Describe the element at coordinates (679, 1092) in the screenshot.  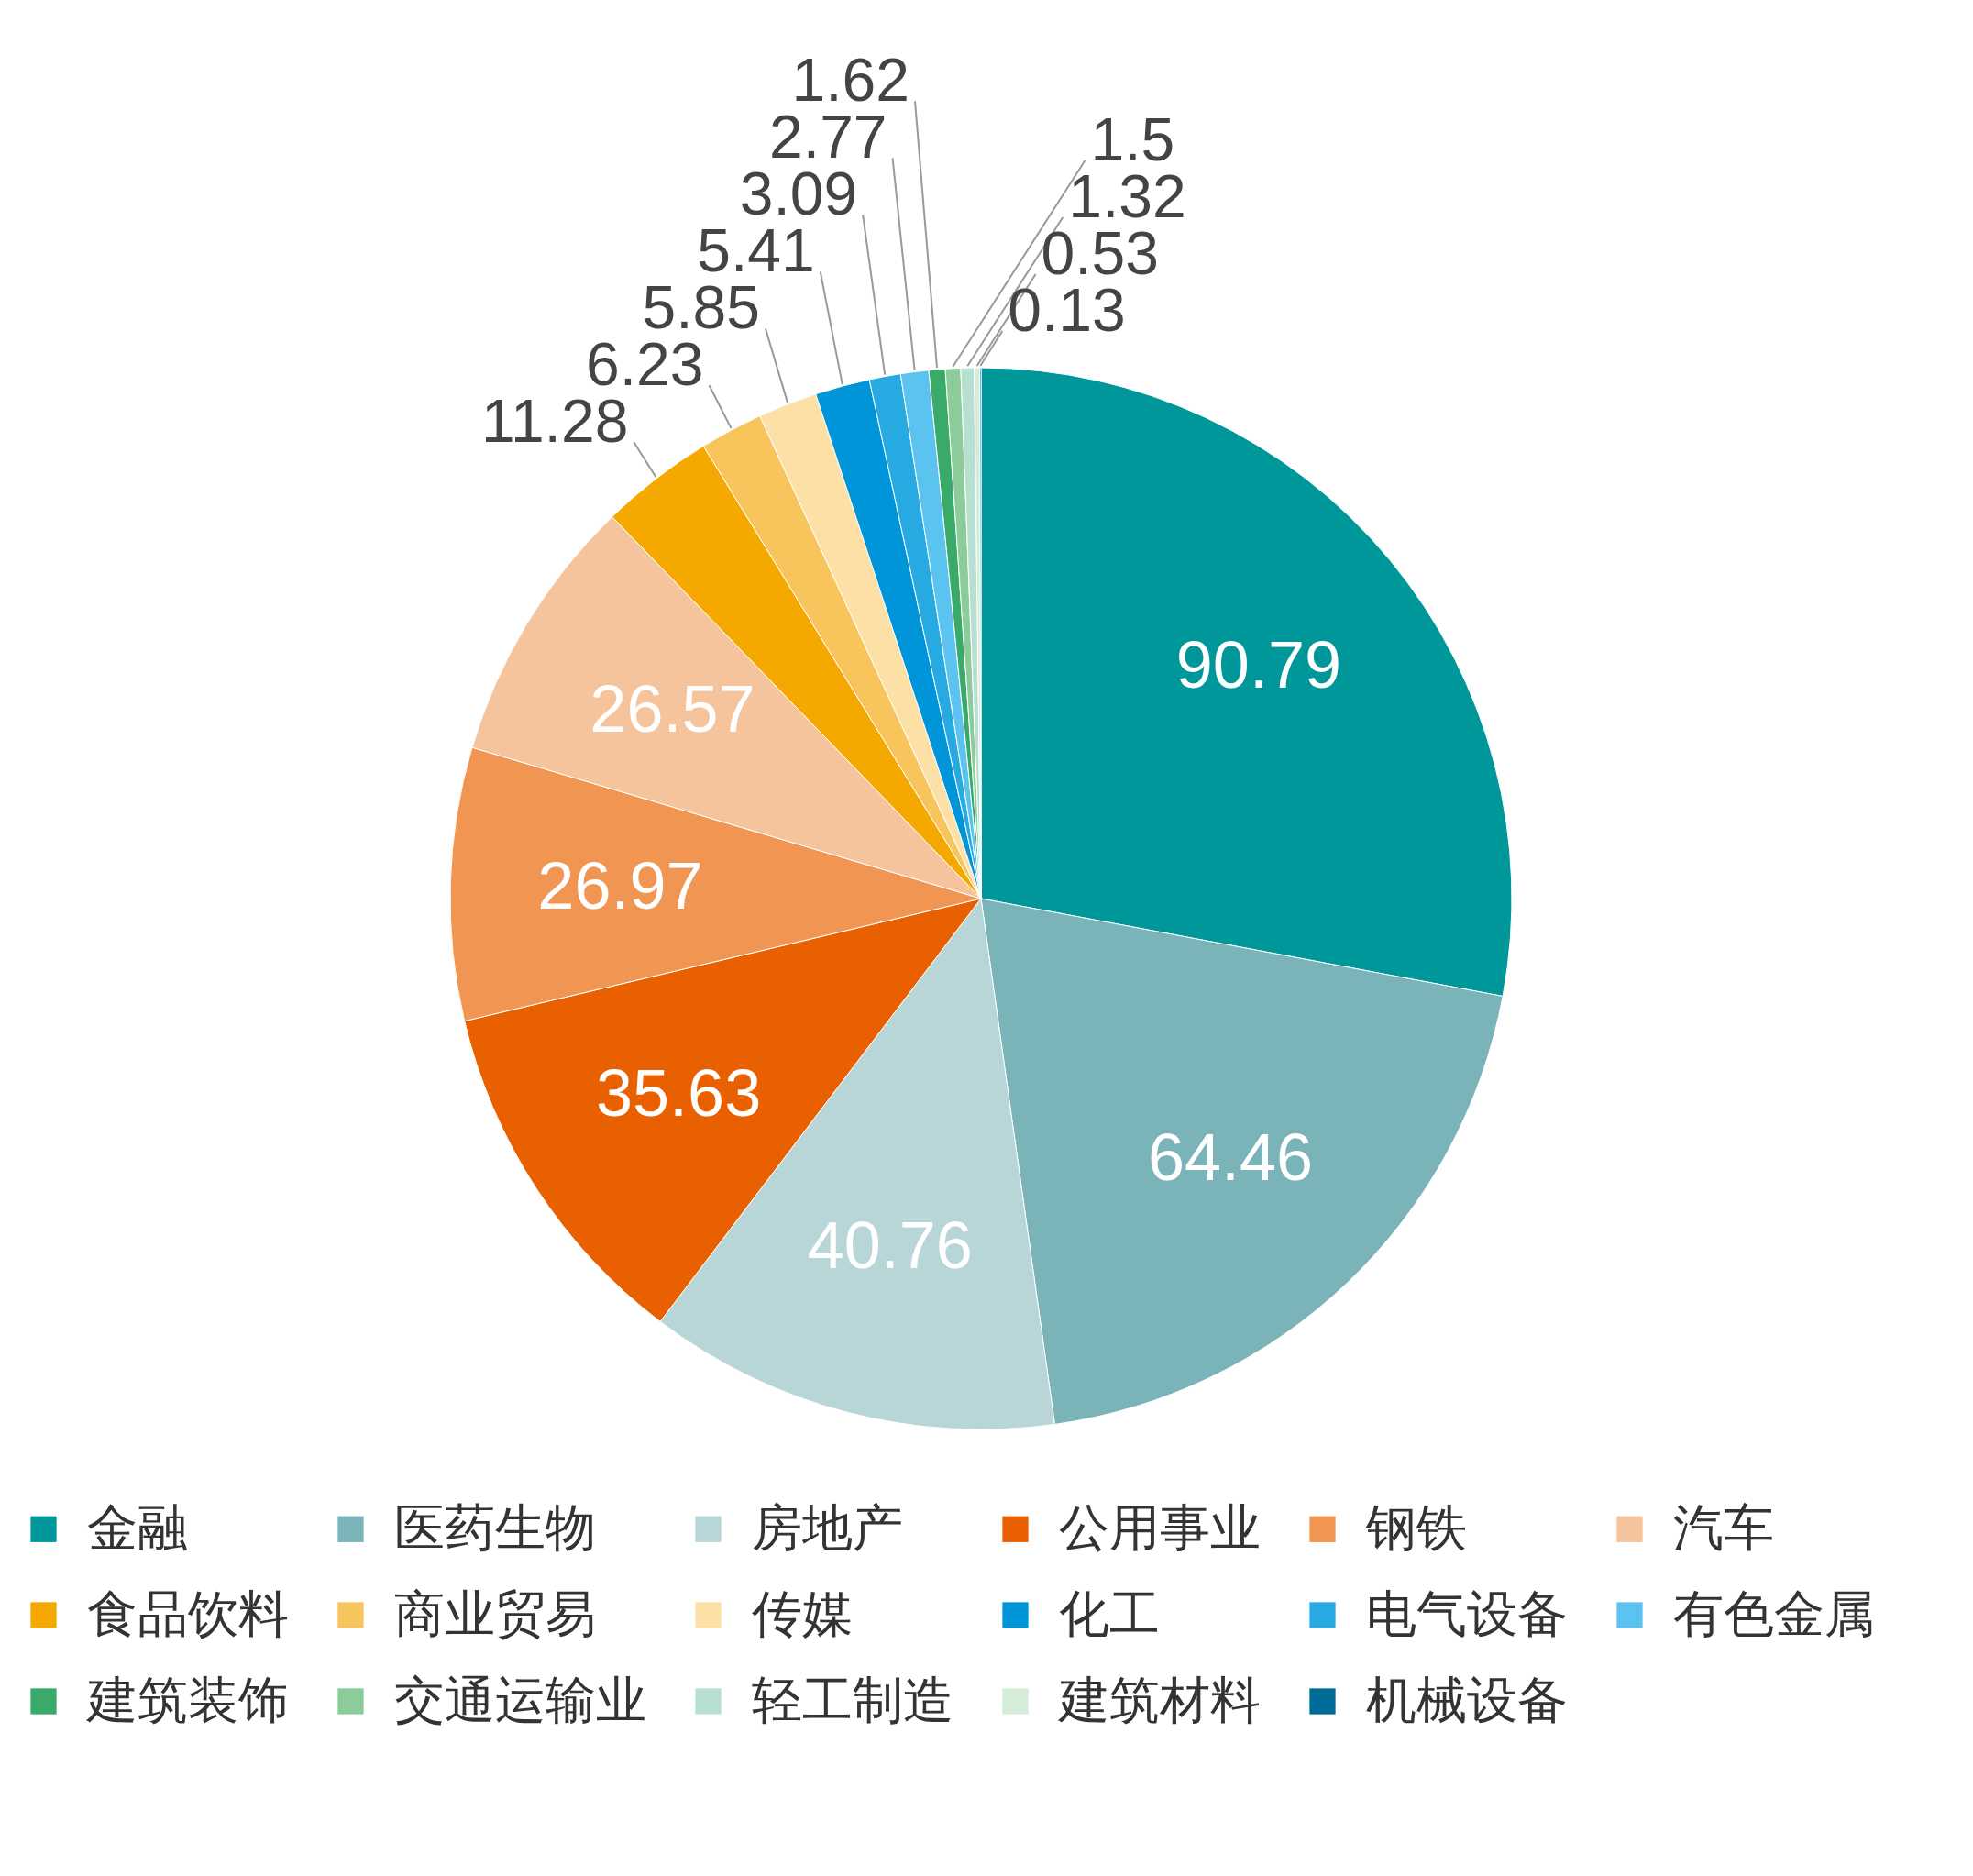
I see `data-label: 35.63` at that location.